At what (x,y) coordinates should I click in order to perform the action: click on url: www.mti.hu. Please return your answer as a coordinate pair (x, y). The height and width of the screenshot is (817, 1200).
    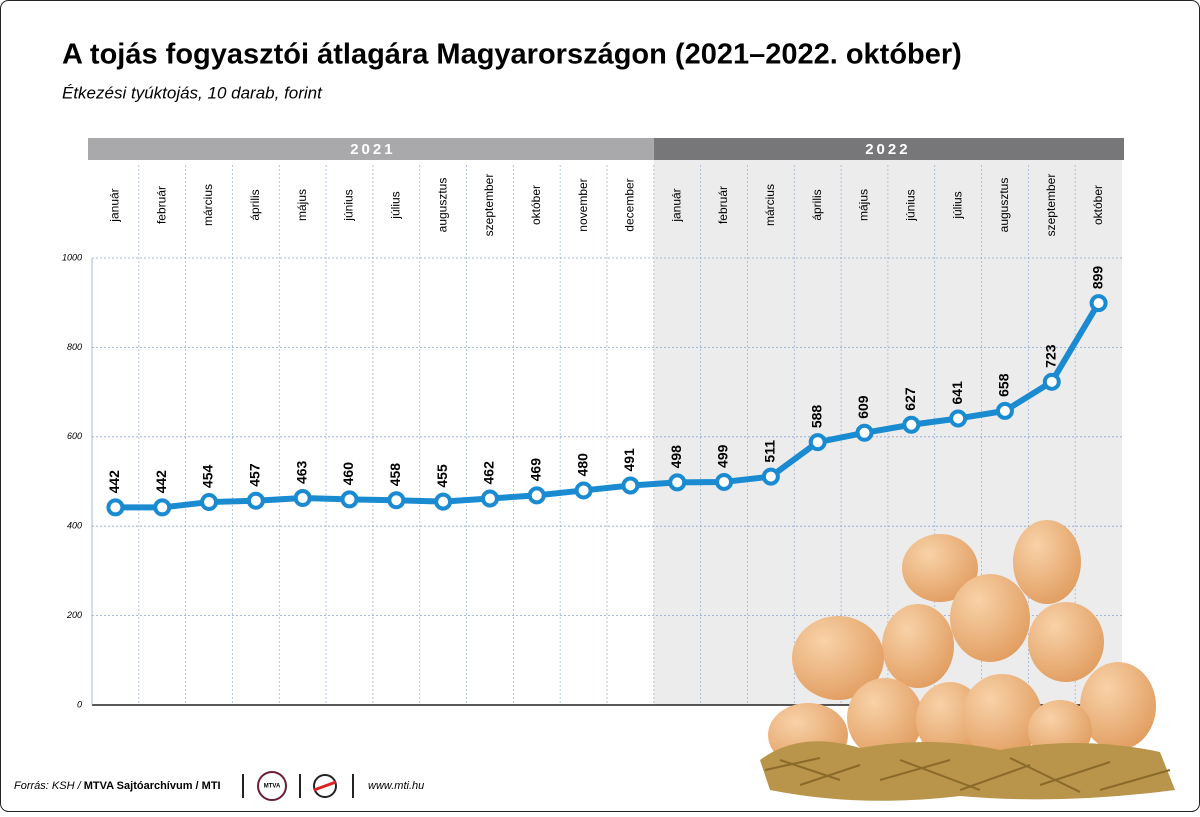
    Looking at the image, I should click on (396, 786).